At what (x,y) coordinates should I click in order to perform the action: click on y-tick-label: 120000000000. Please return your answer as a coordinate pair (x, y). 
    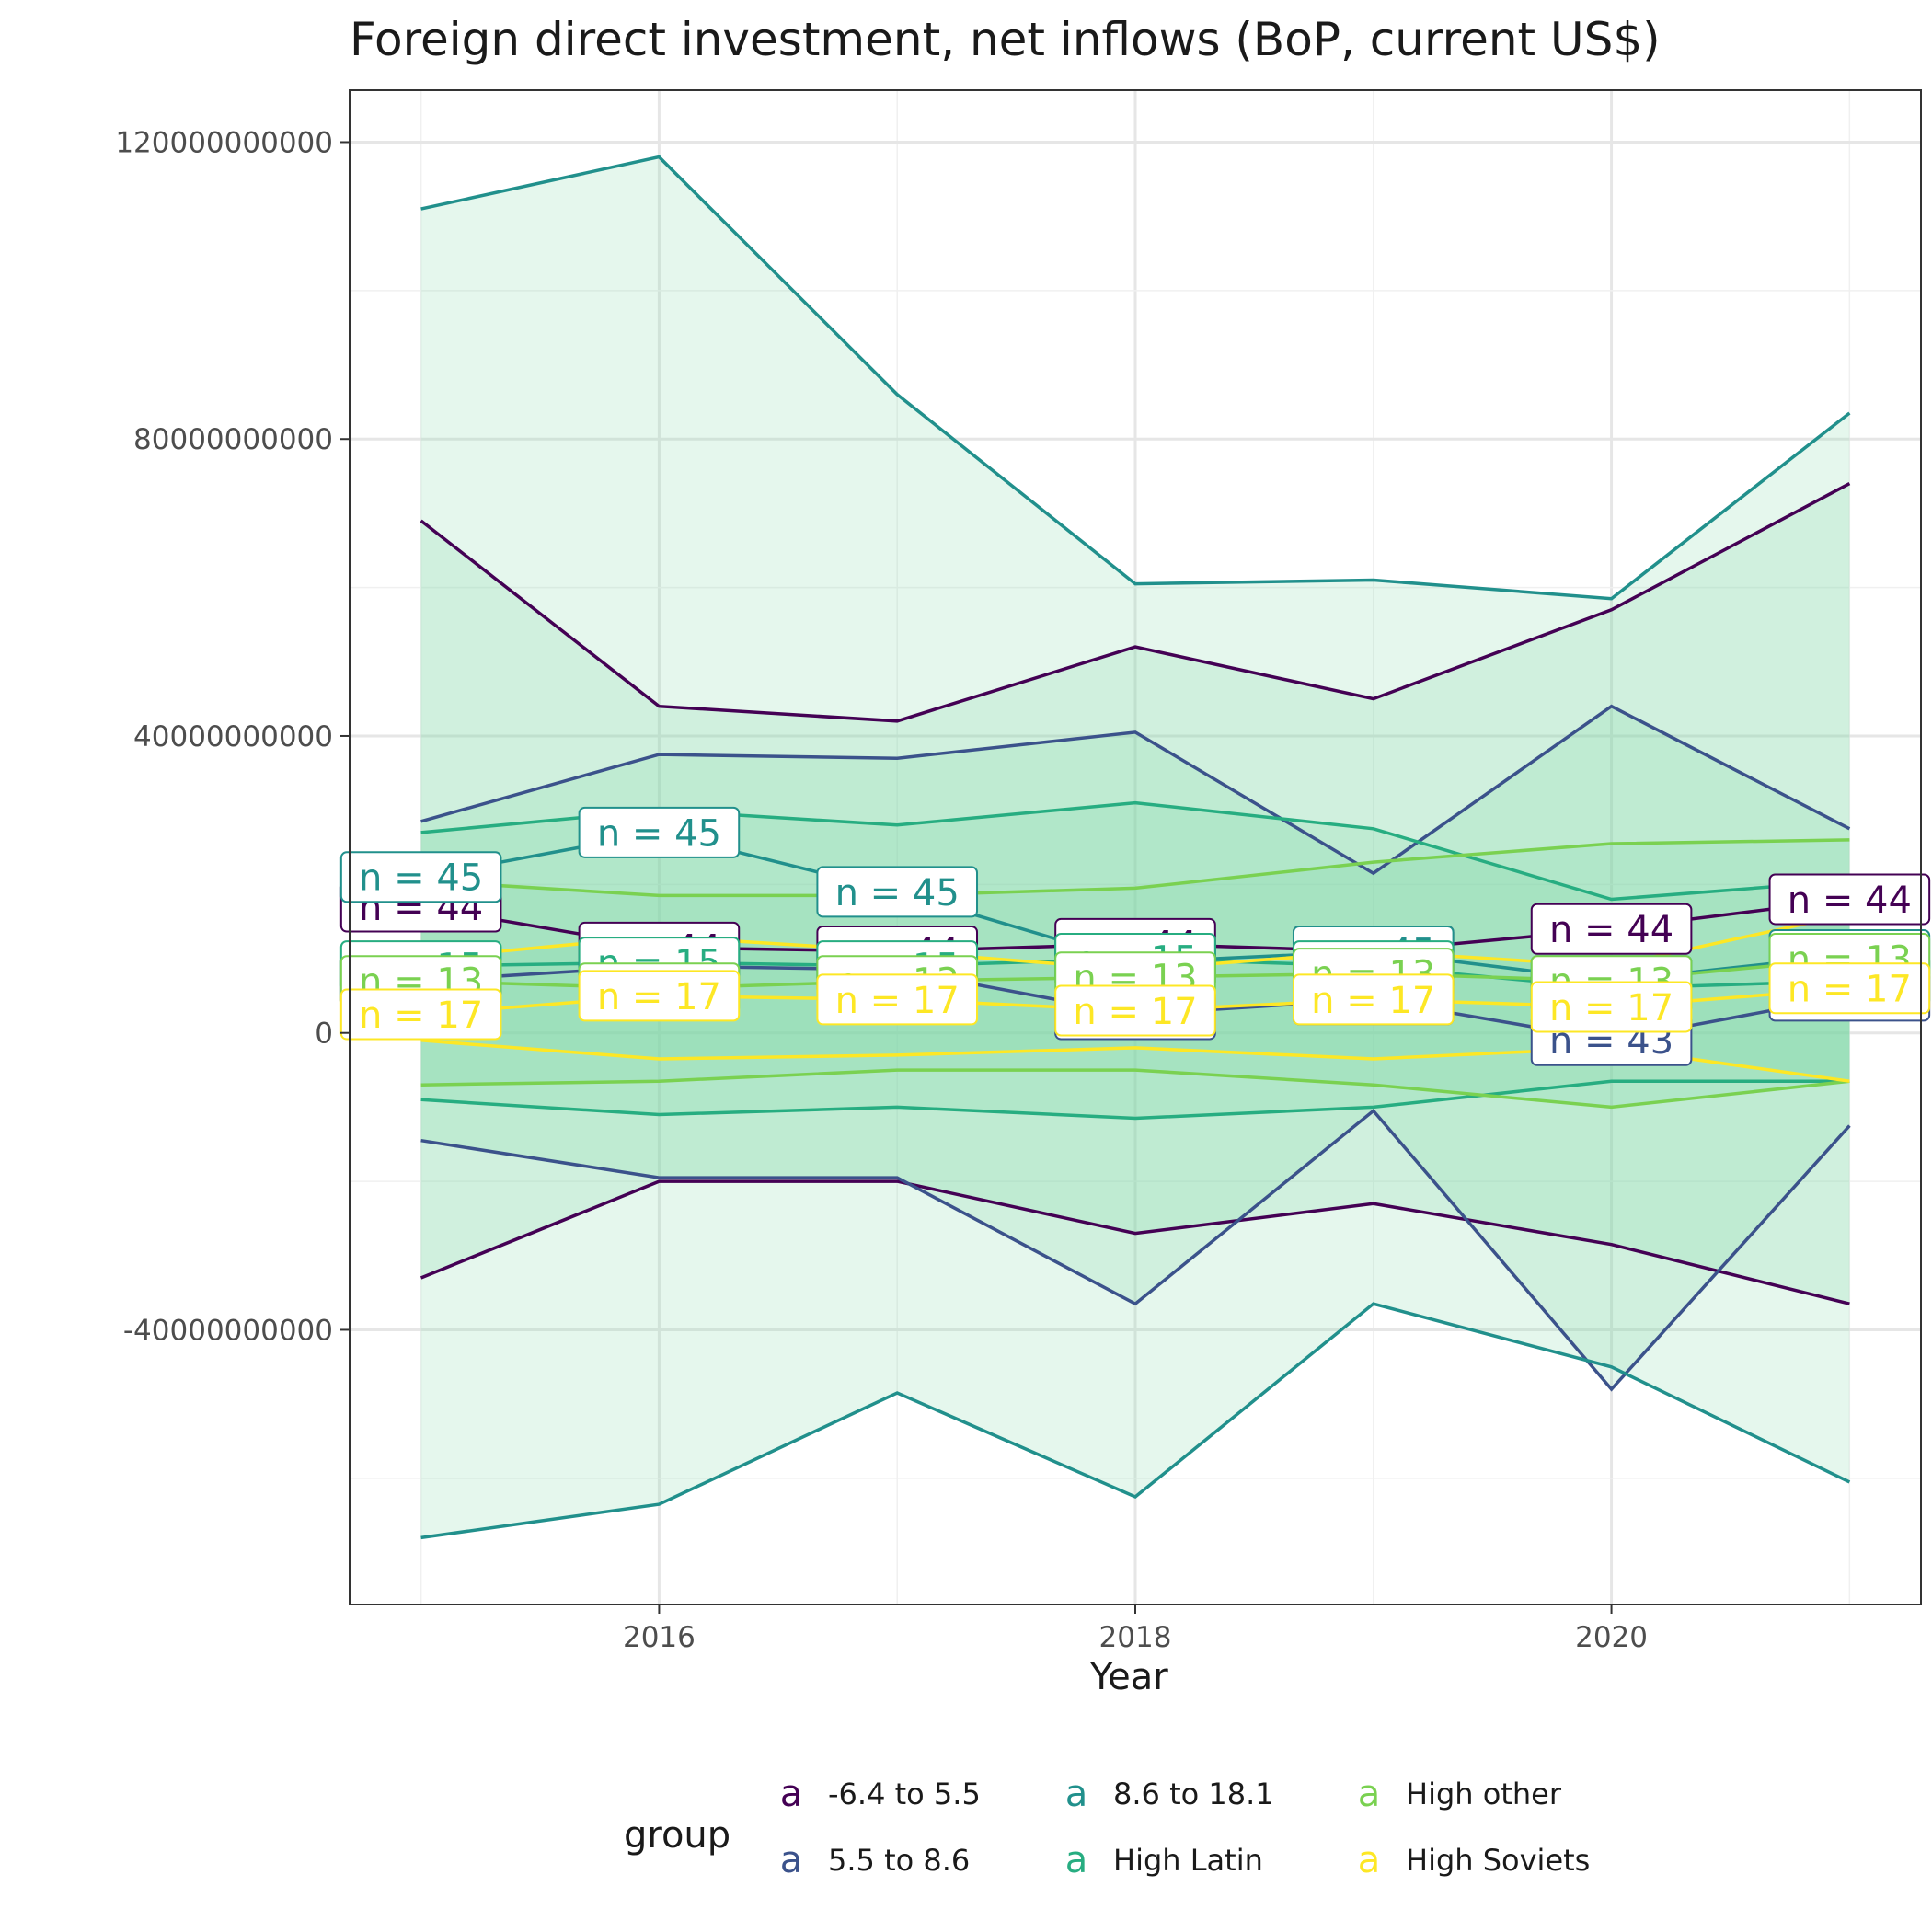
    Looking at the image, I should click on (224, 142).